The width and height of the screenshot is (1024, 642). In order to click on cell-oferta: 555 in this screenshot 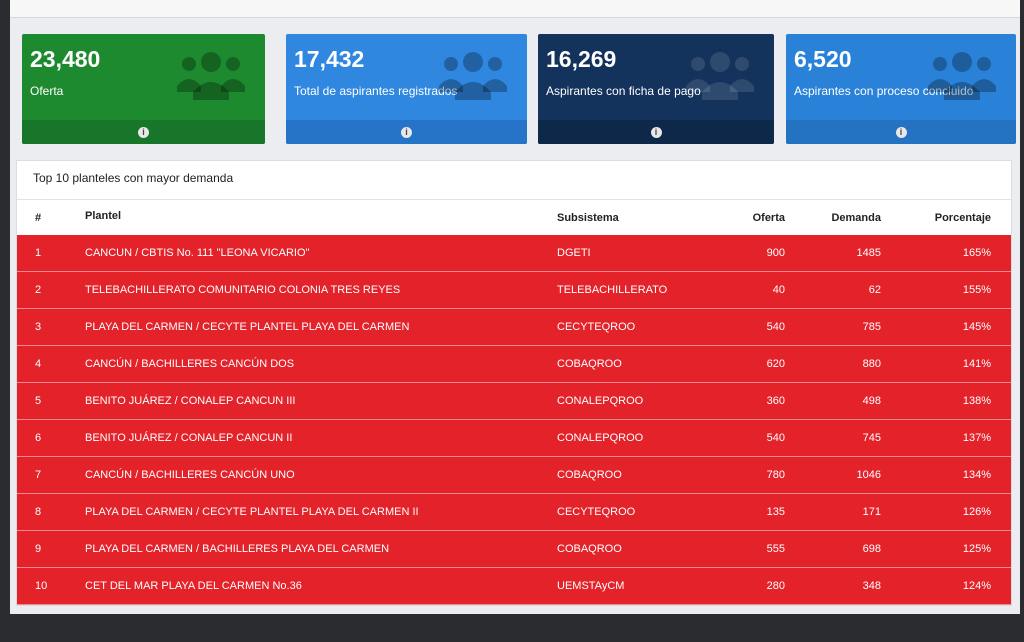, I will do `click(775, 549)`.